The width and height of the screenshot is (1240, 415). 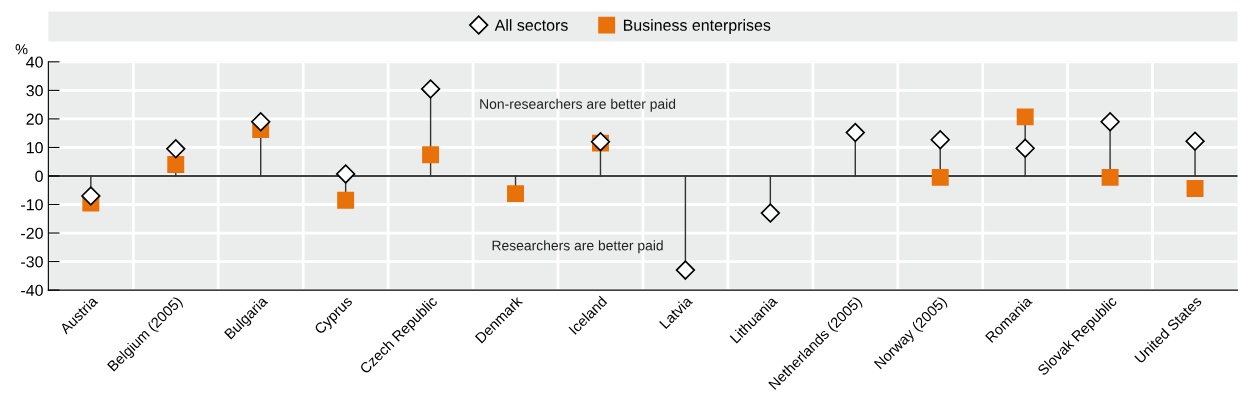 I want to click on y-tick-label: -20, so click(x=32, y=233).